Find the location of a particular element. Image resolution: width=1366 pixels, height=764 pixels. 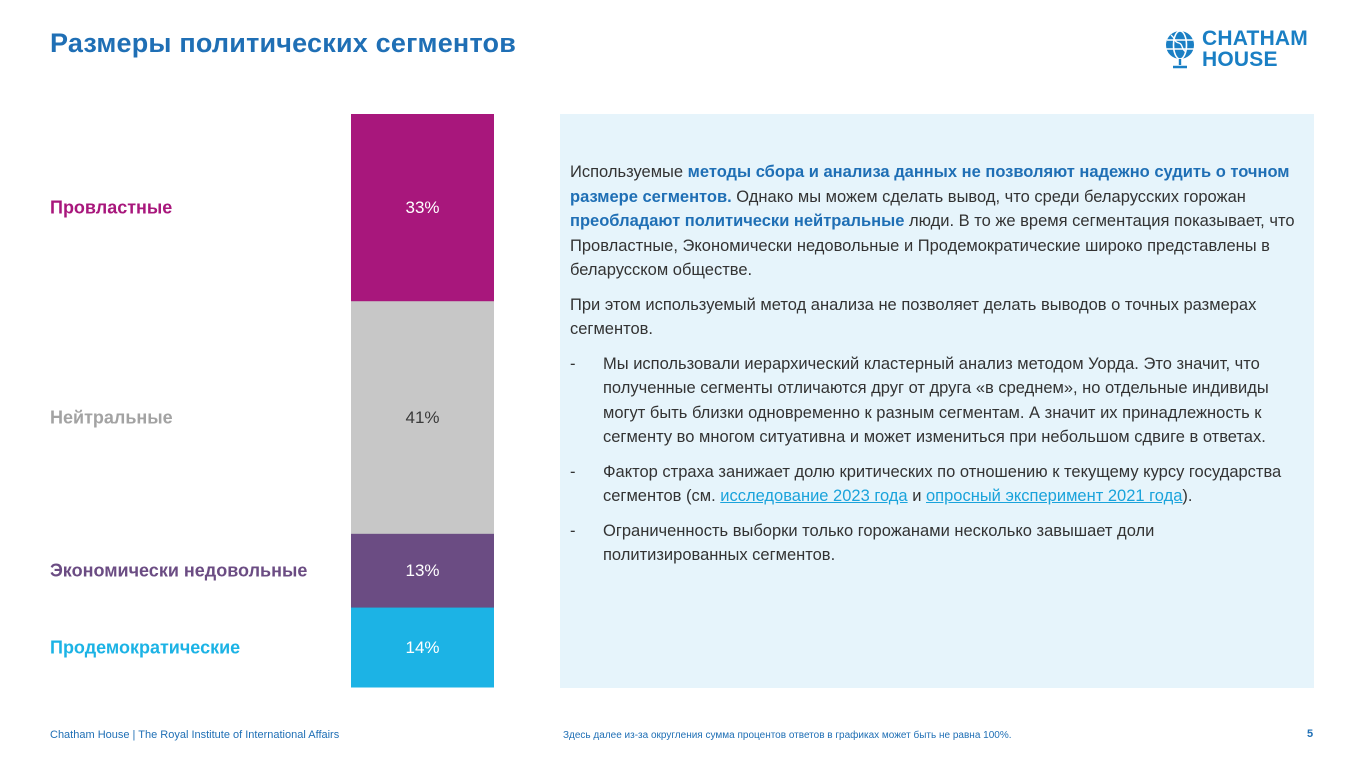

chatham-house-logo: CHATHAM HOUSE is located at coordinates (1242, 49).